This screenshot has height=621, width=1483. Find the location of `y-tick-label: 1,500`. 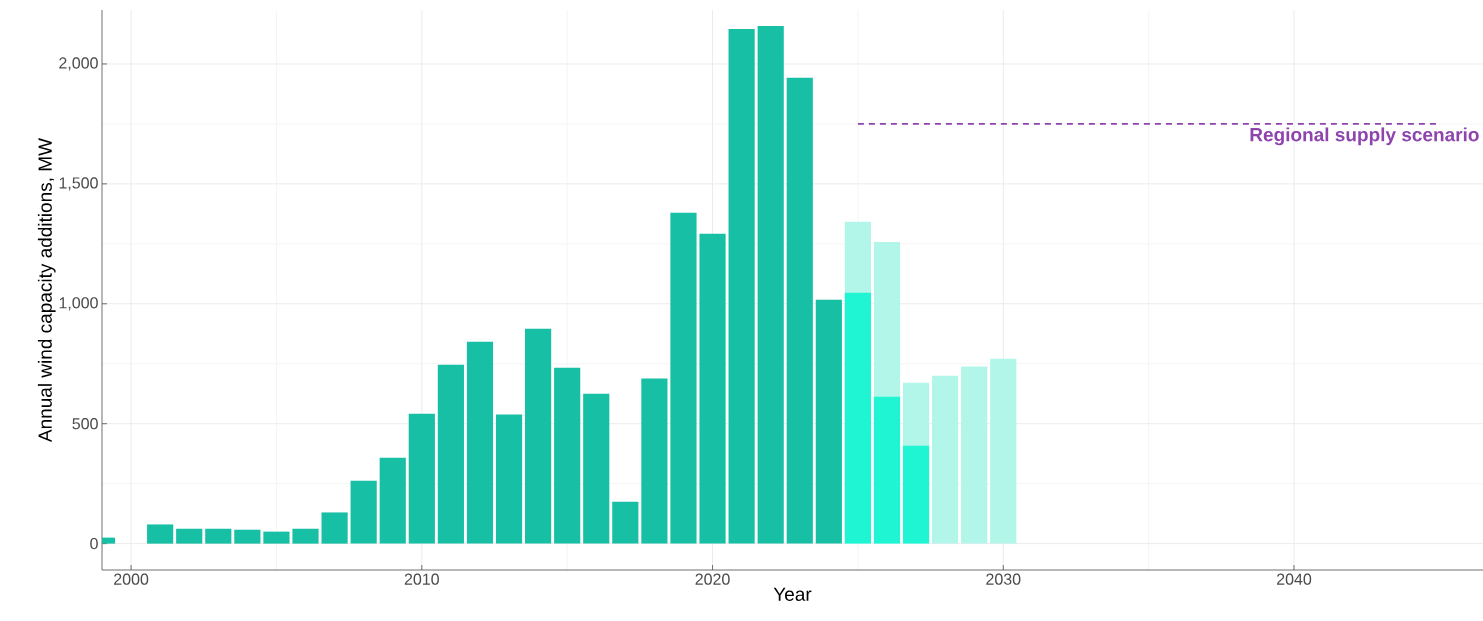

y-tick-label: 1,500 is located at coordinates (78, 184).